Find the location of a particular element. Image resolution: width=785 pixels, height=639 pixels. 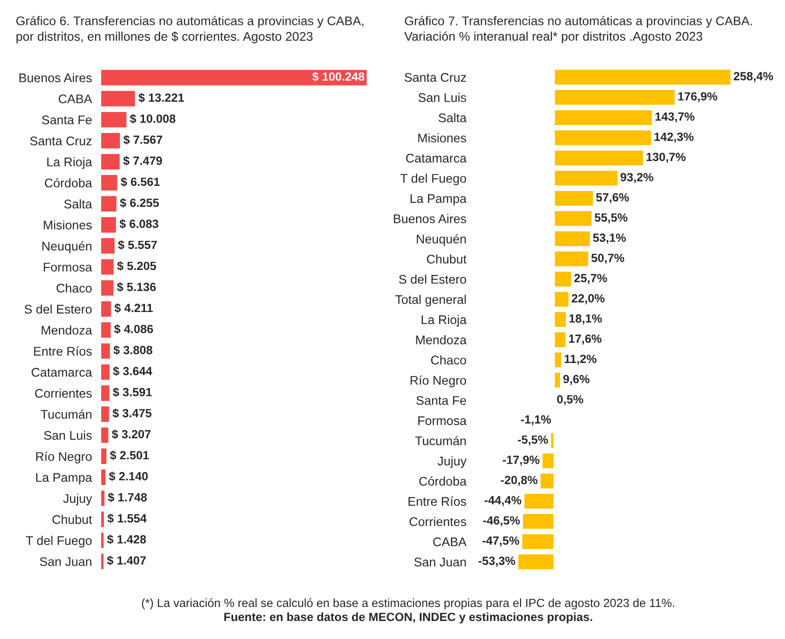

data-label: $ 7.567 is located at coordinates (142, 140).